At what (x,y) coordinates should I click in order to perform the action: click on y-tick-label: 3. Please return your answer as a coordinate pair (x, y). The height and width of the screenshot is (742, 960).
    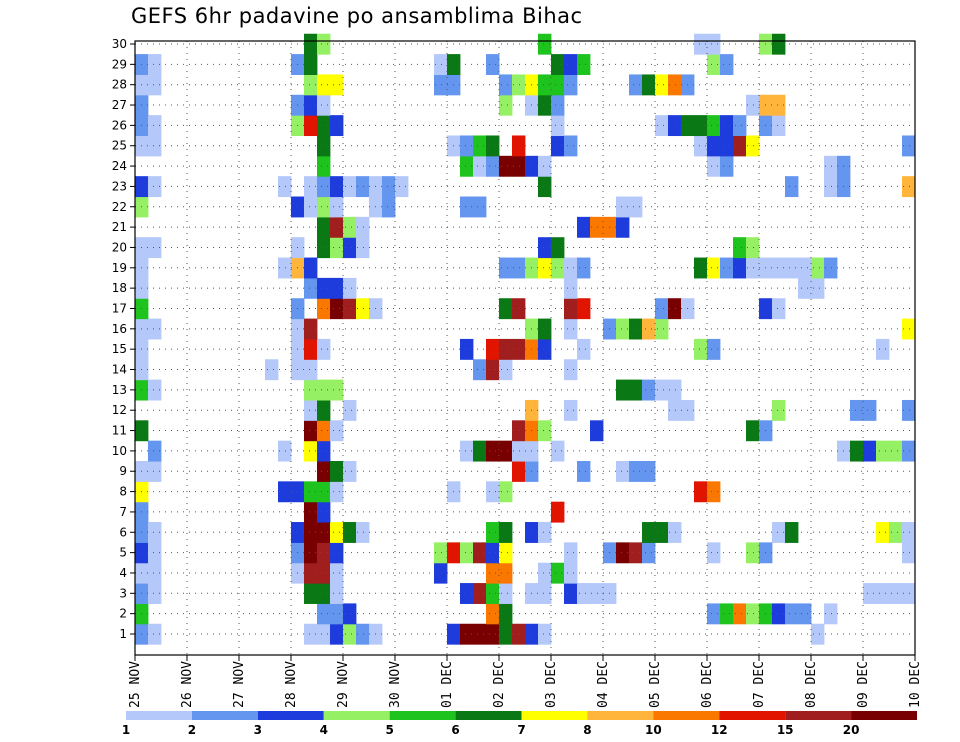
    Looking at the image, I should click on (123, 593).